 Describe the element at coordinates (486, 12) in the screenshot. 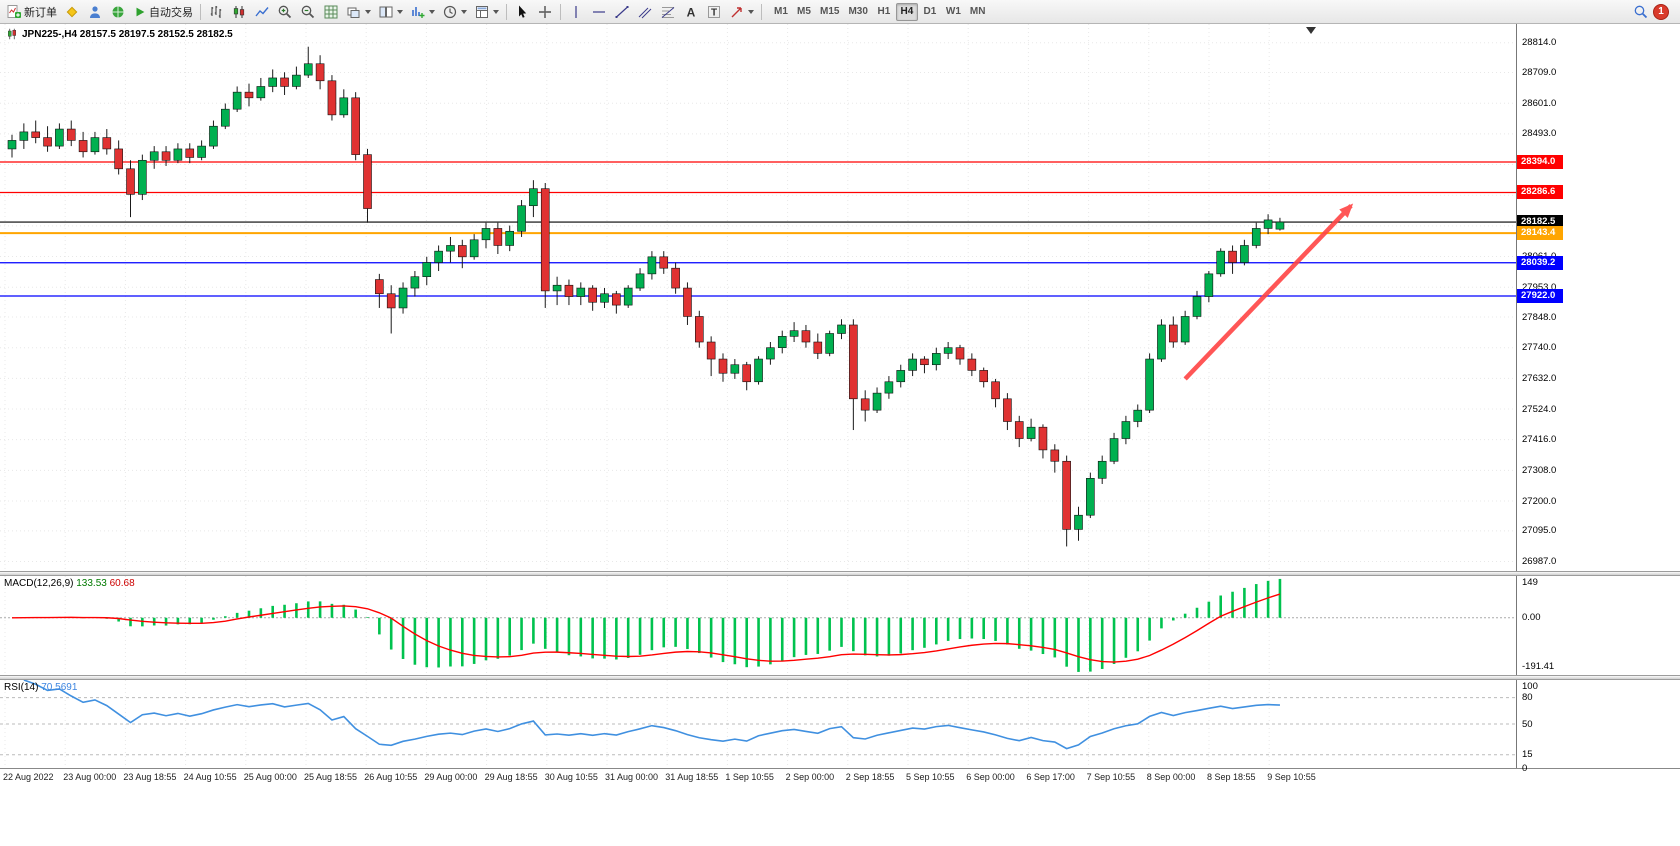

I see `templates-button` at that location.